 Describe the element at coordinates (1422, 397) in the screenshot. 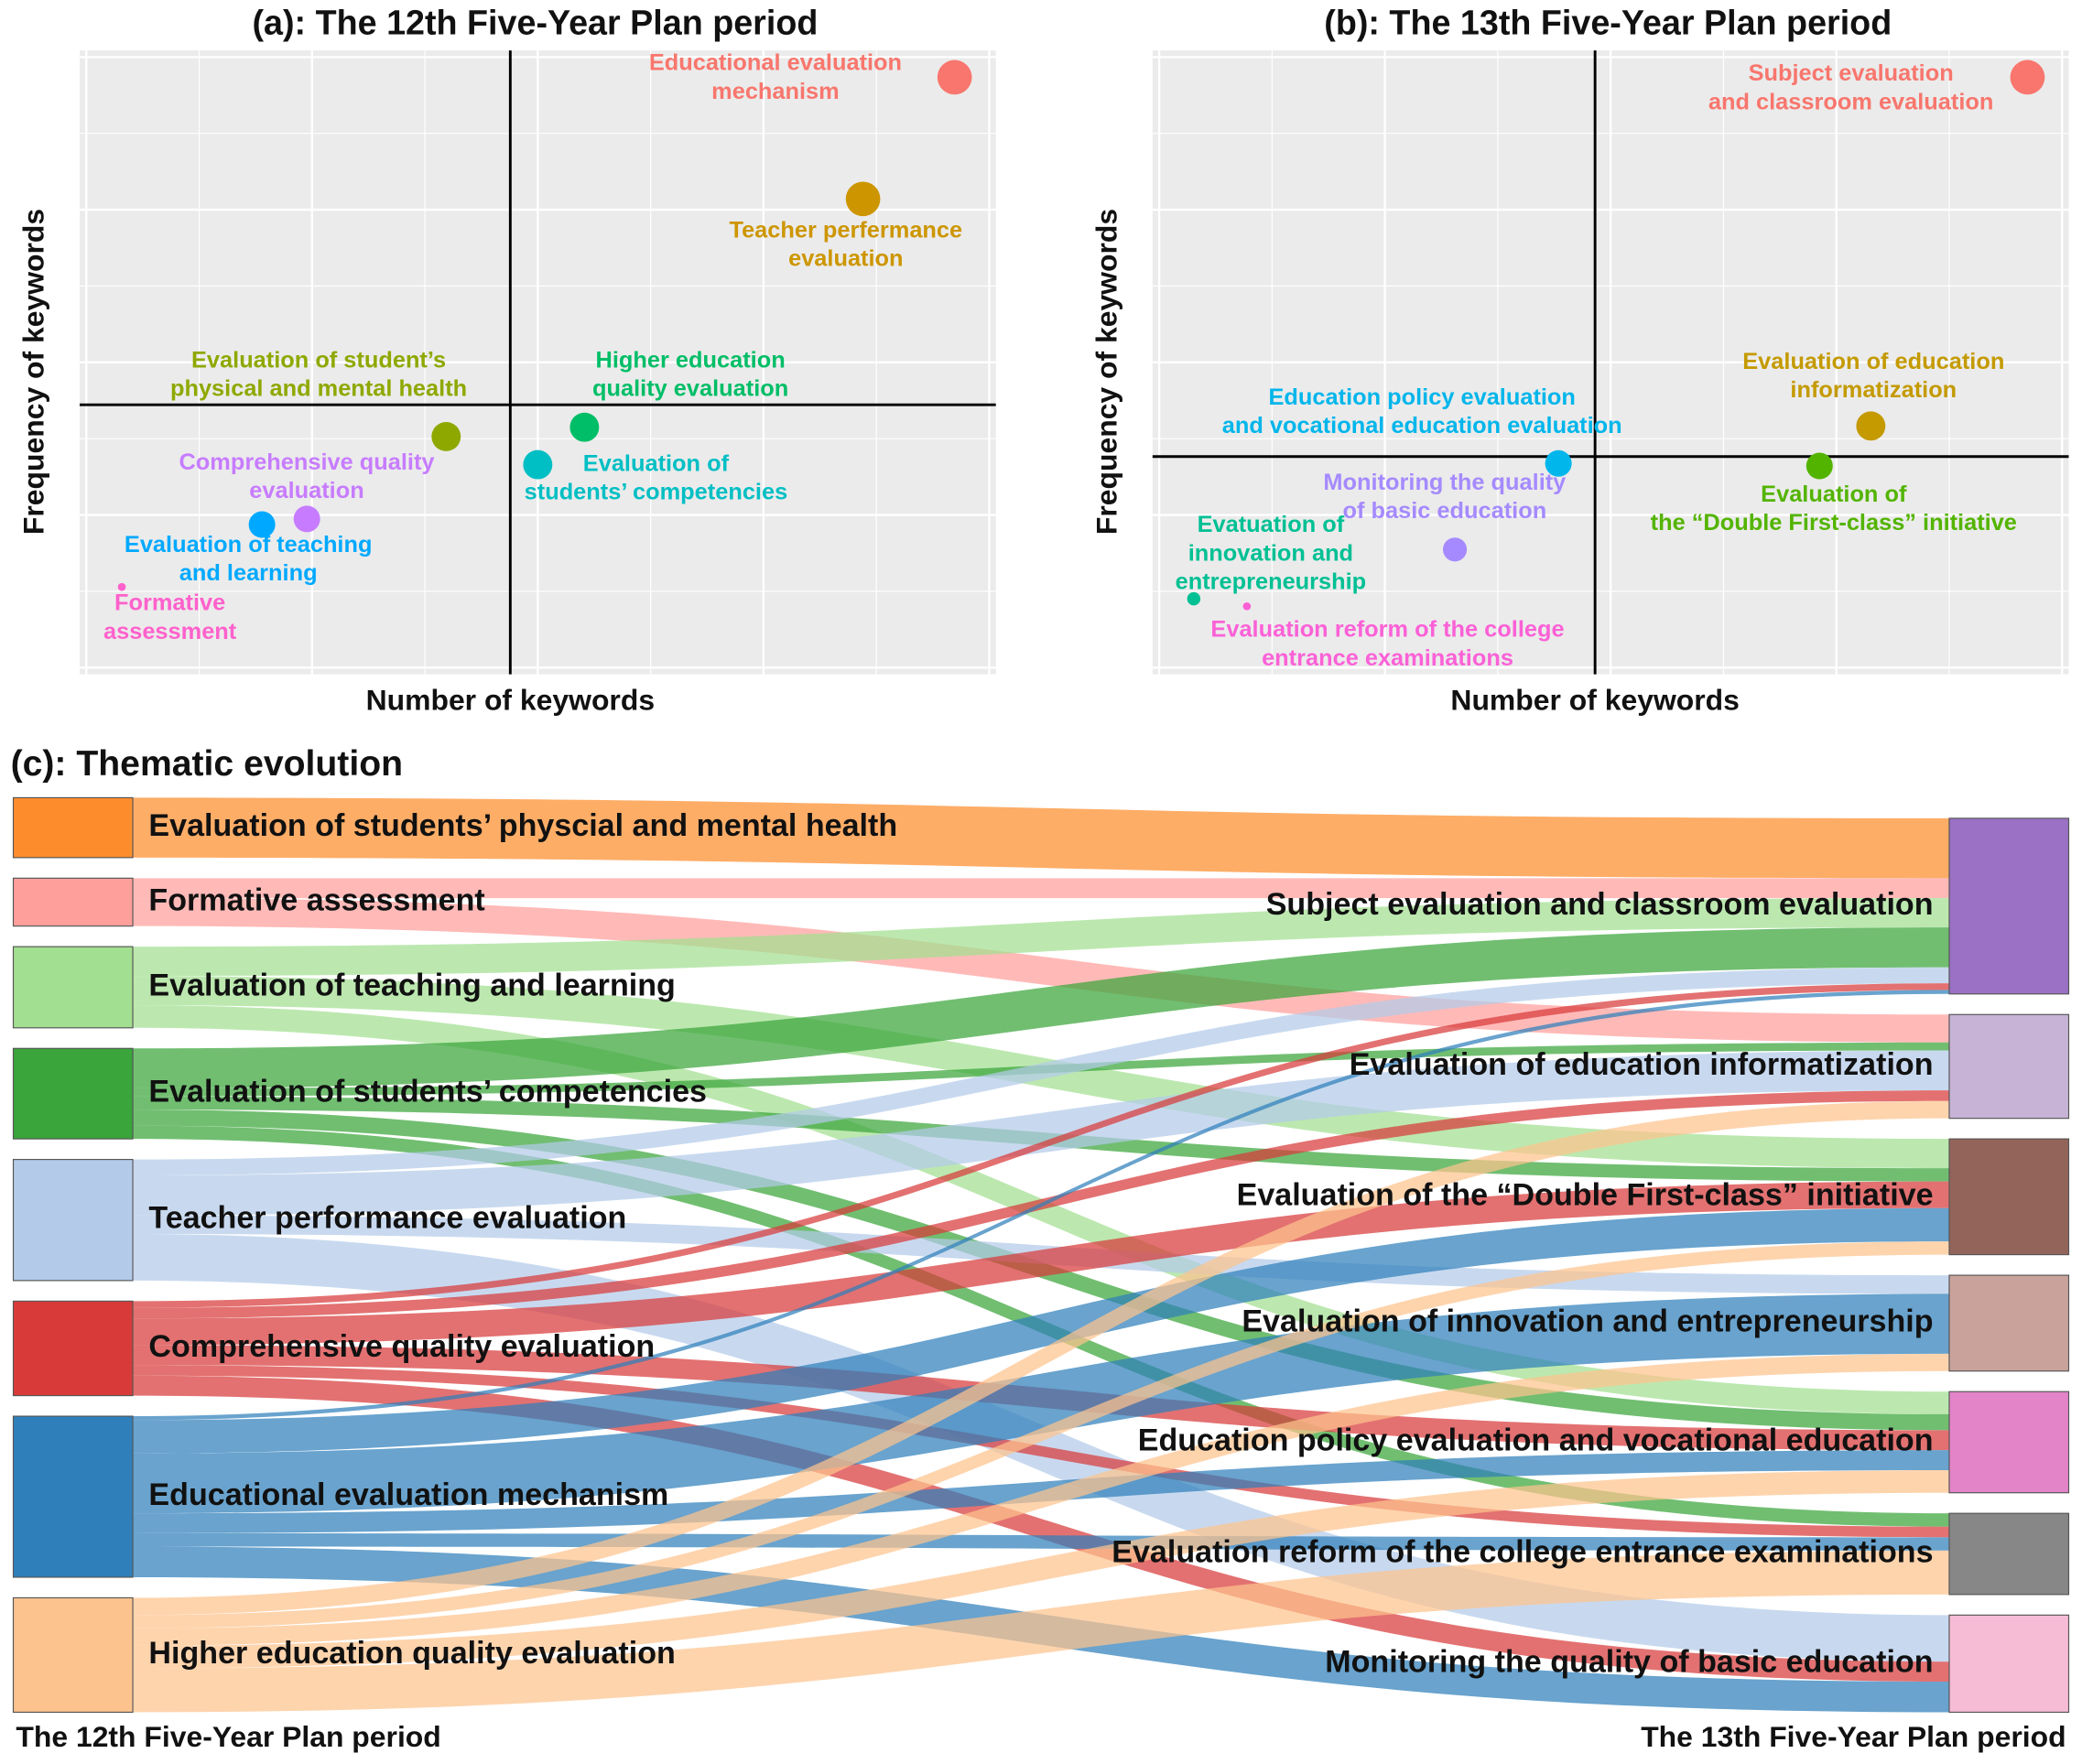

I see `point-label-line: Education policy evaluation` at that location.